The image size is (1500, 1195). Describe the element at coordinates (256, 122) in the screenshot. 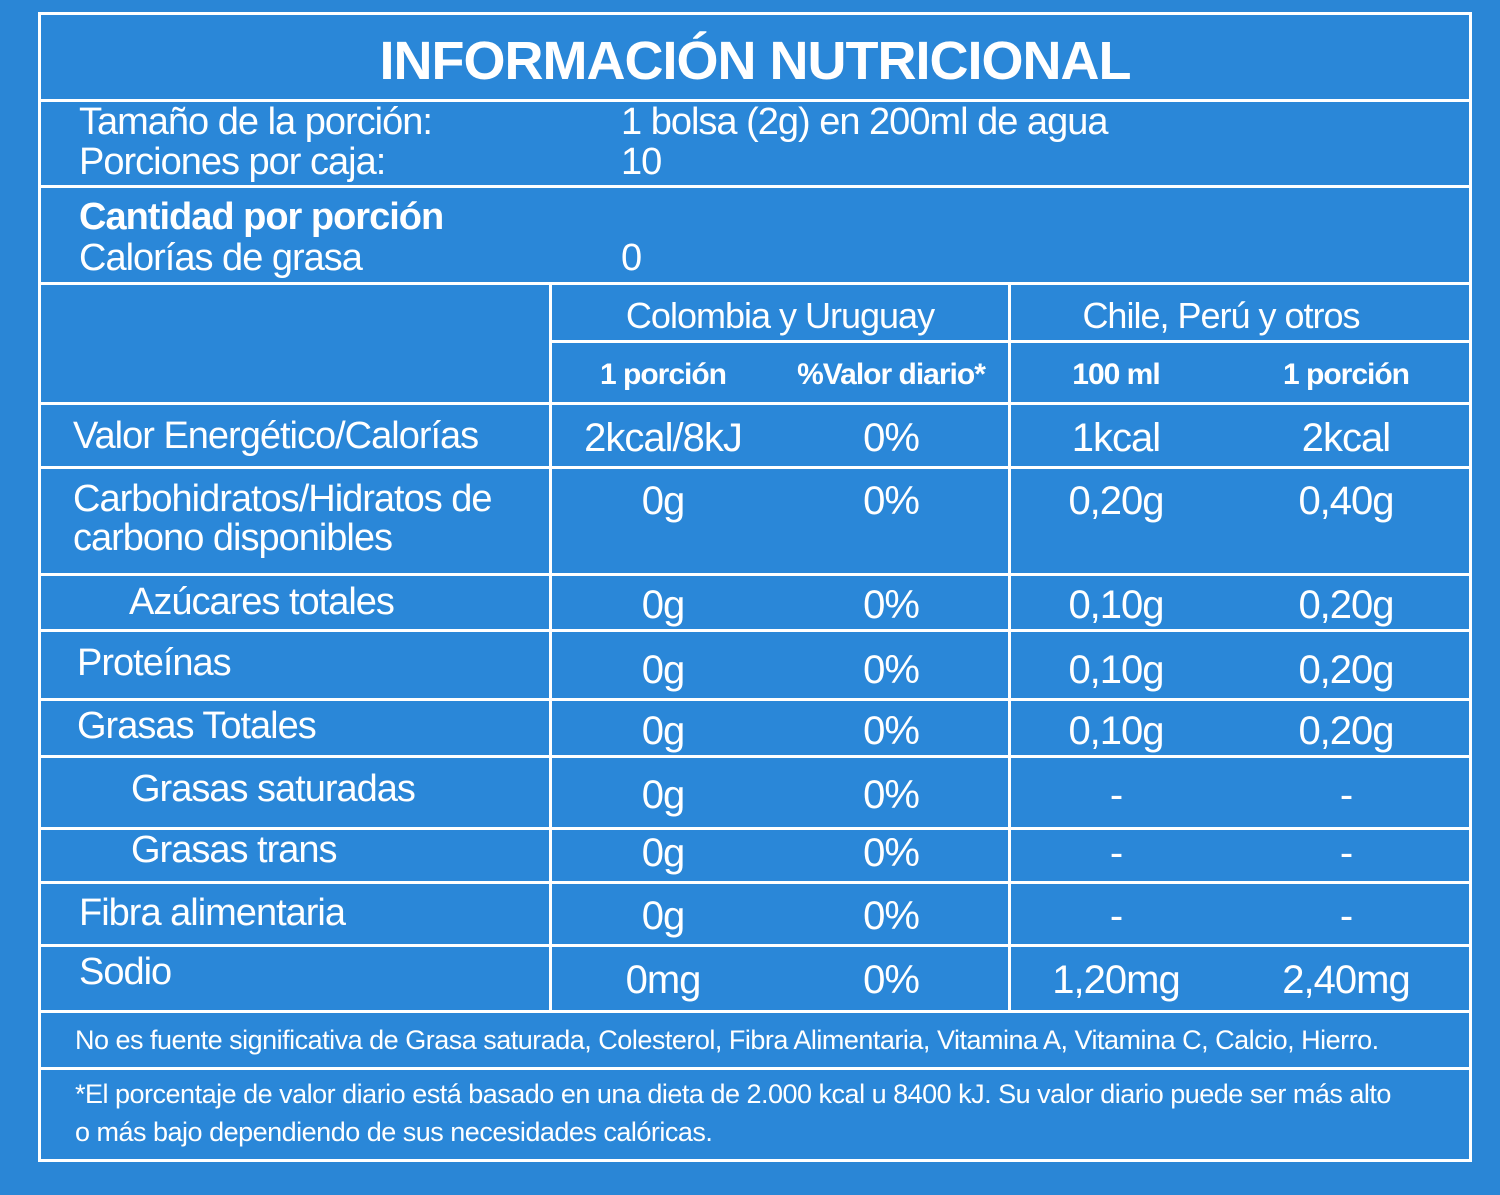

I see `serving-size-label: Tamaño de la porción:` at that location.